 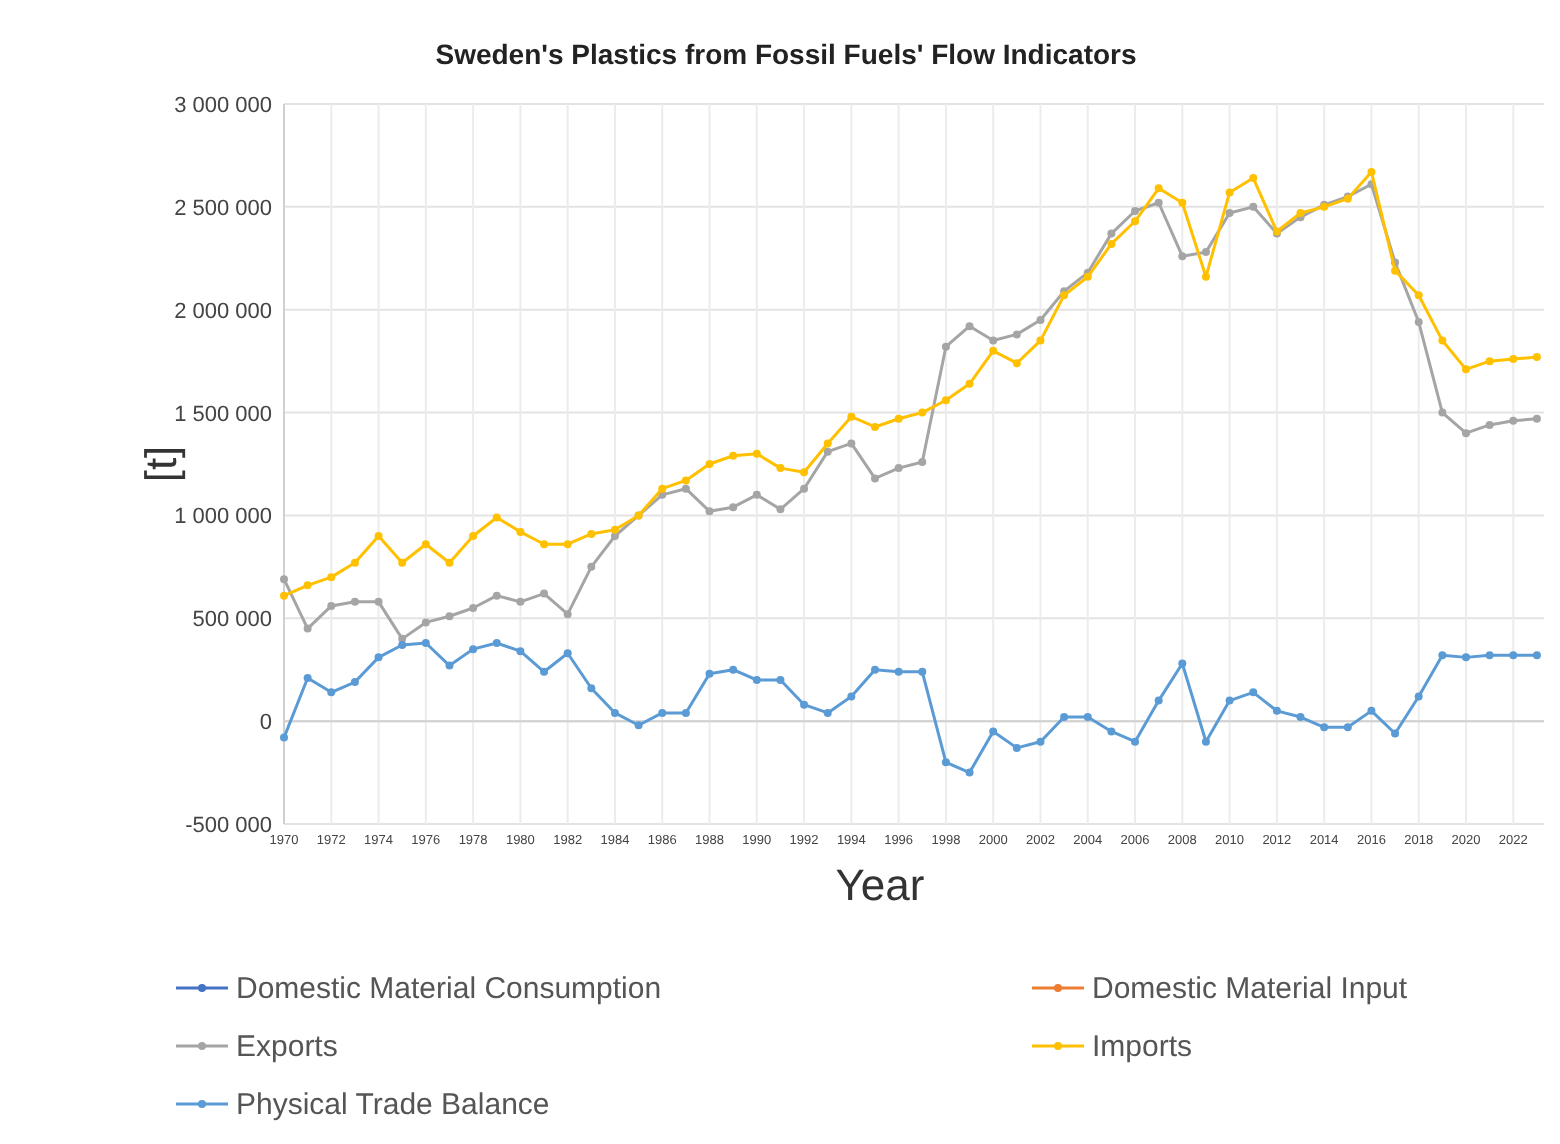 I want to click on y-tick-label: -500 000, so click(x=228, y=826).